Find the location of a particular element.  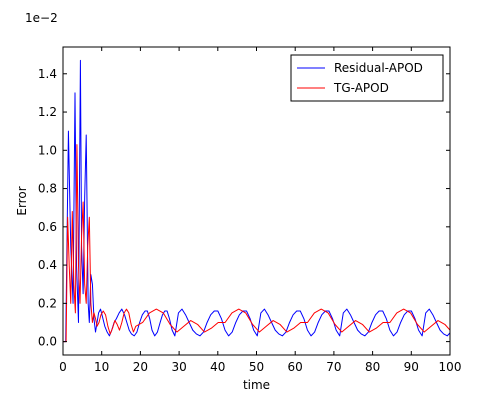

x-tick-label: 10 is located at coordinates (101, 367).